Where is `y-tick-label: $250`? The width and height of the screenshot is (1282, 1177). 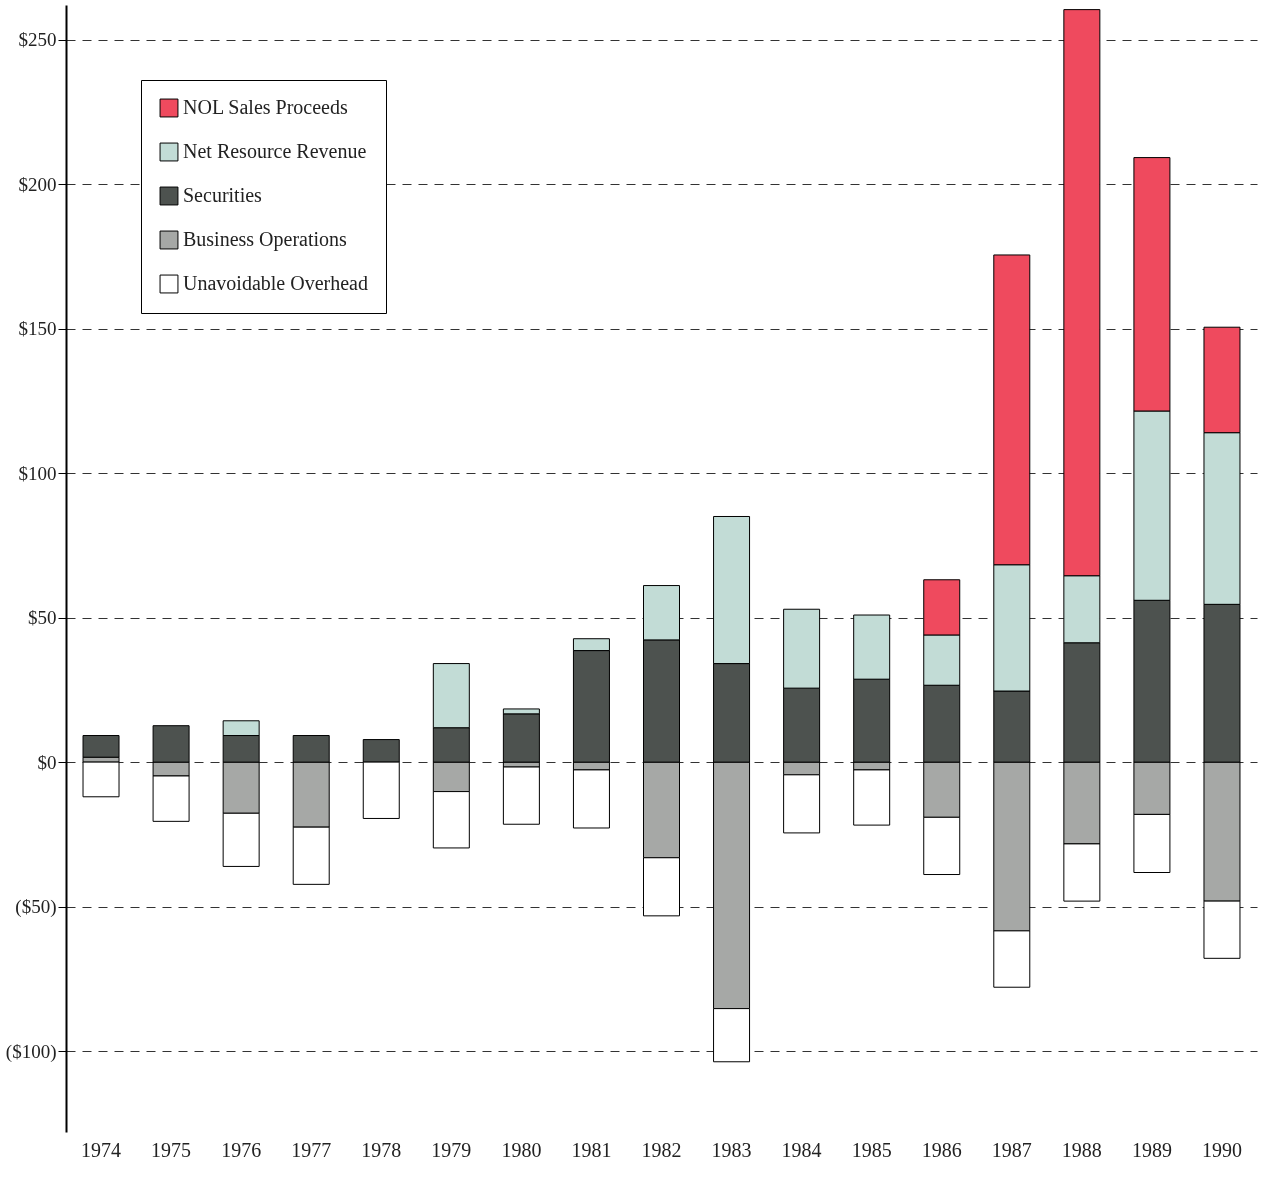 y-tick-label: $250 is located at coordinates (37, 40).